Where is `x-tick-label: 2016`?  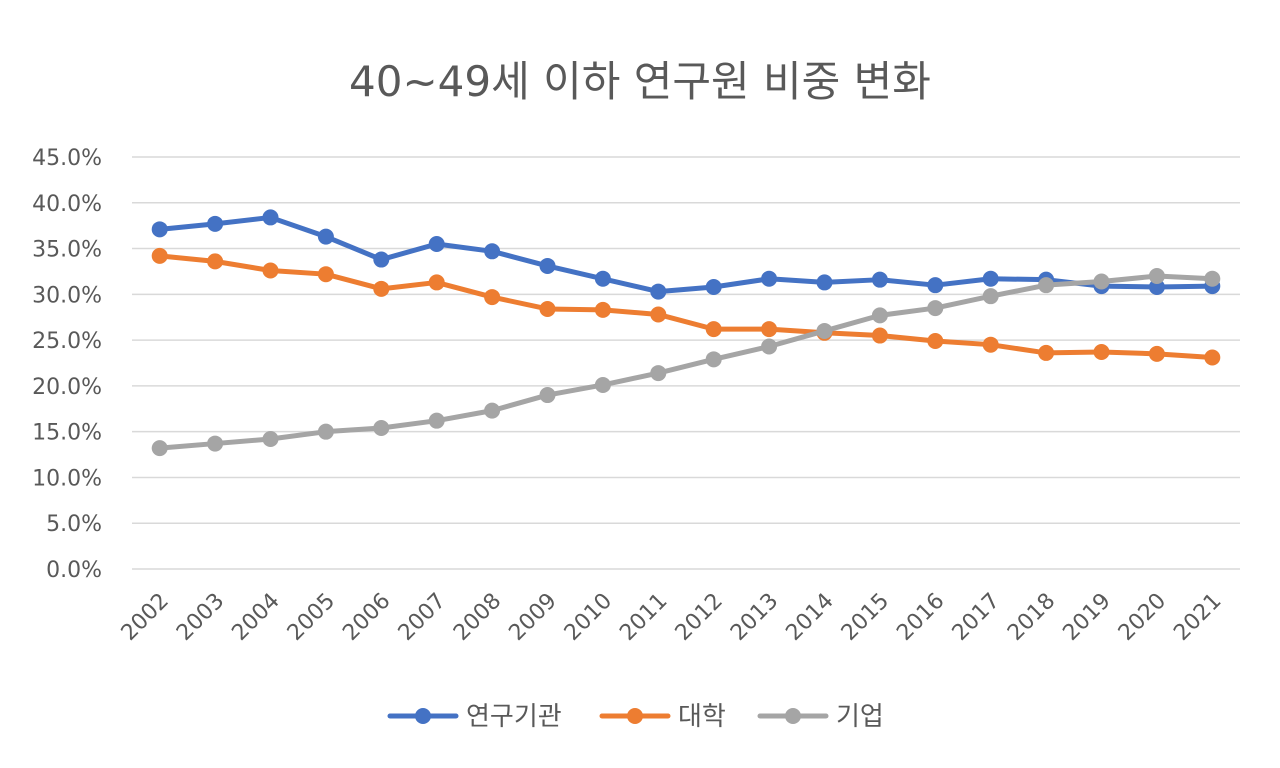
x-tick-label: 2016 is located at coordinates (920, 617).